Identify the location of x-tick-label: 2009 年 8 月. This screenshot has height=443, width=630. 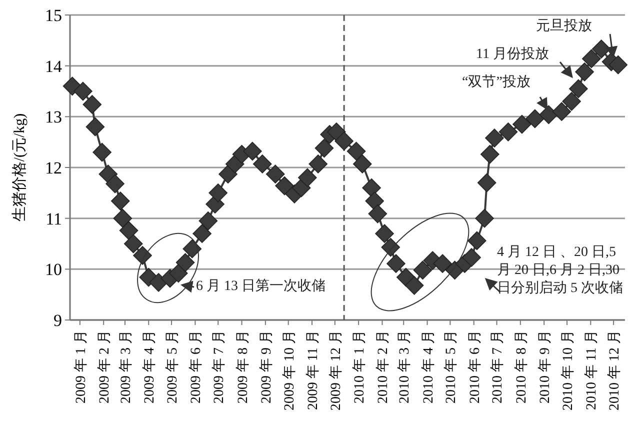
(242, 367).